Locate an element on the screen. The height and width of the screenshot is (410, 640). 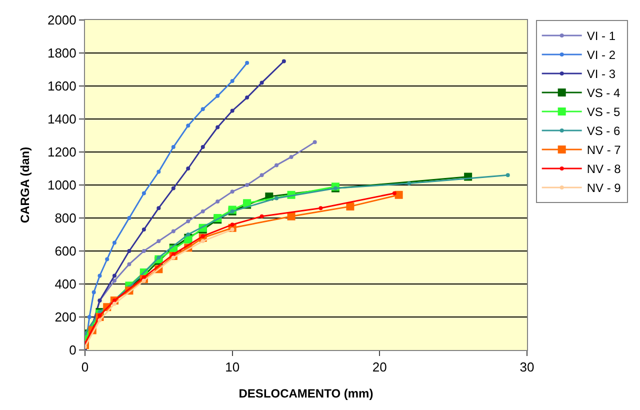
y-tick-label: 200 is located at coordinates (65, 317).